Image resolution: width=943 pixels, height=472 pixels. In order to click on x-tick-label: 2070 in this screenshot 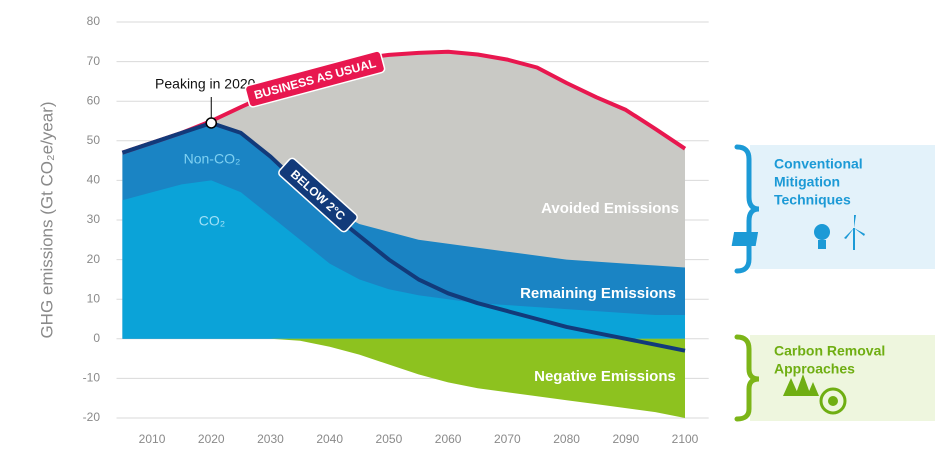, I will do `click(507, 439)`.